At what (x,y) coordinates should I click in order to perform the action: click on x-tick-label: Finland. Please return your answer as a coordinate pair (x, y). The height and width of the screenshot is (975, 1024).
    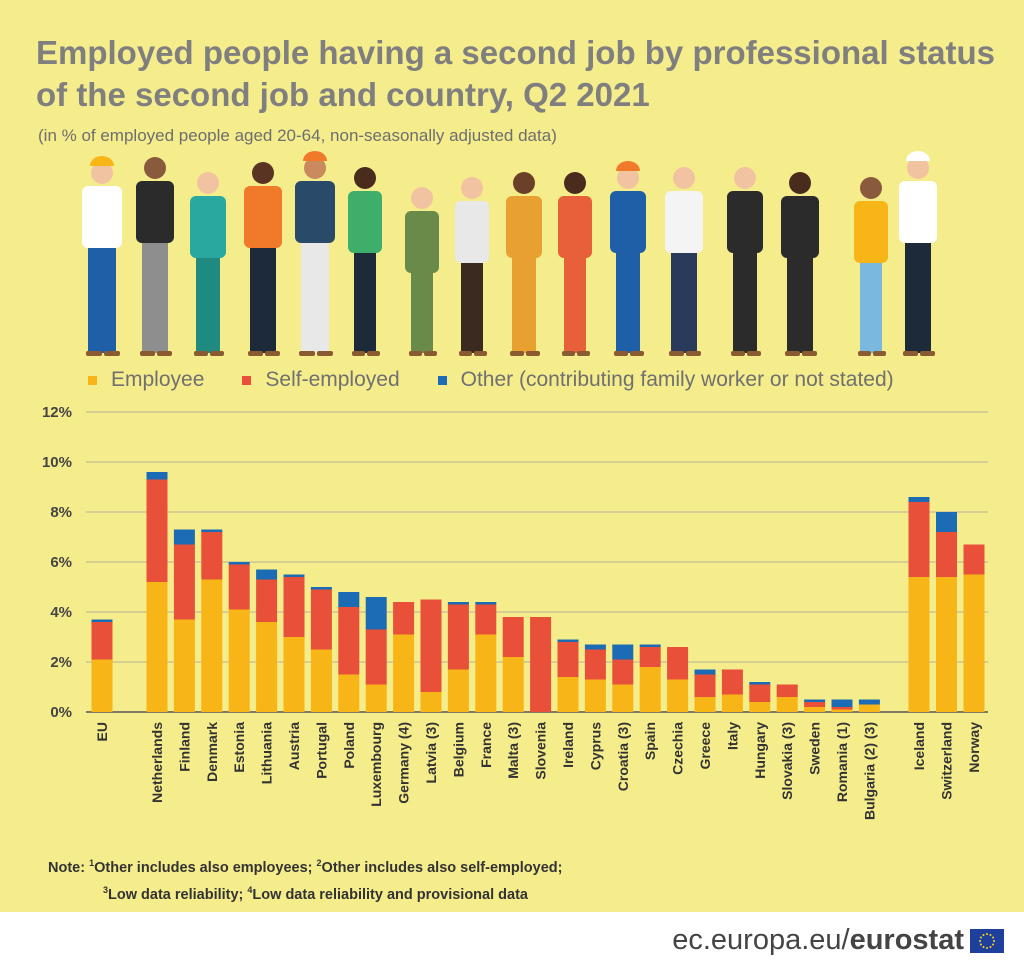
    Looking at the image, I should click on (184, 747).